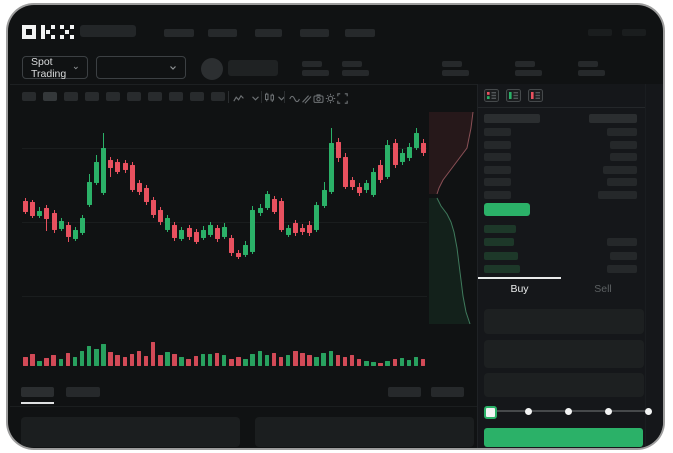 The width and height of the screenshot is (673, 453). I want to click on stat-label-placeholder, so click(452, 64).